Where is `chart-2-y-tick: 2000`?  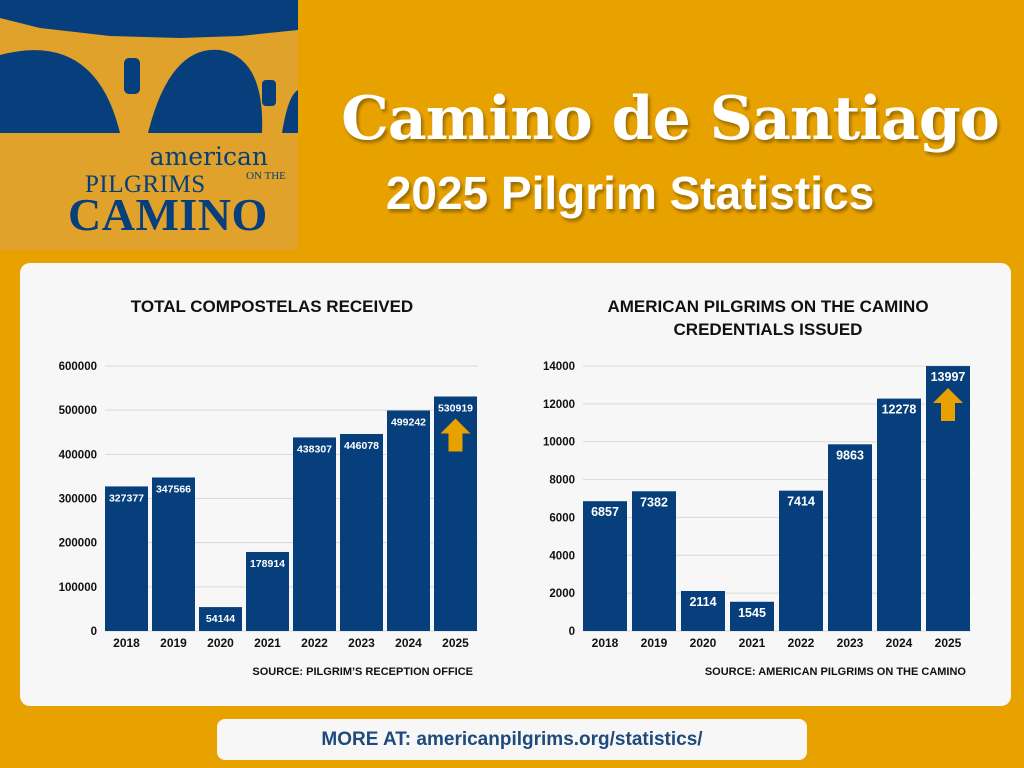 chart-2-y-tick: 2000 is located at coordinates (562, 594).